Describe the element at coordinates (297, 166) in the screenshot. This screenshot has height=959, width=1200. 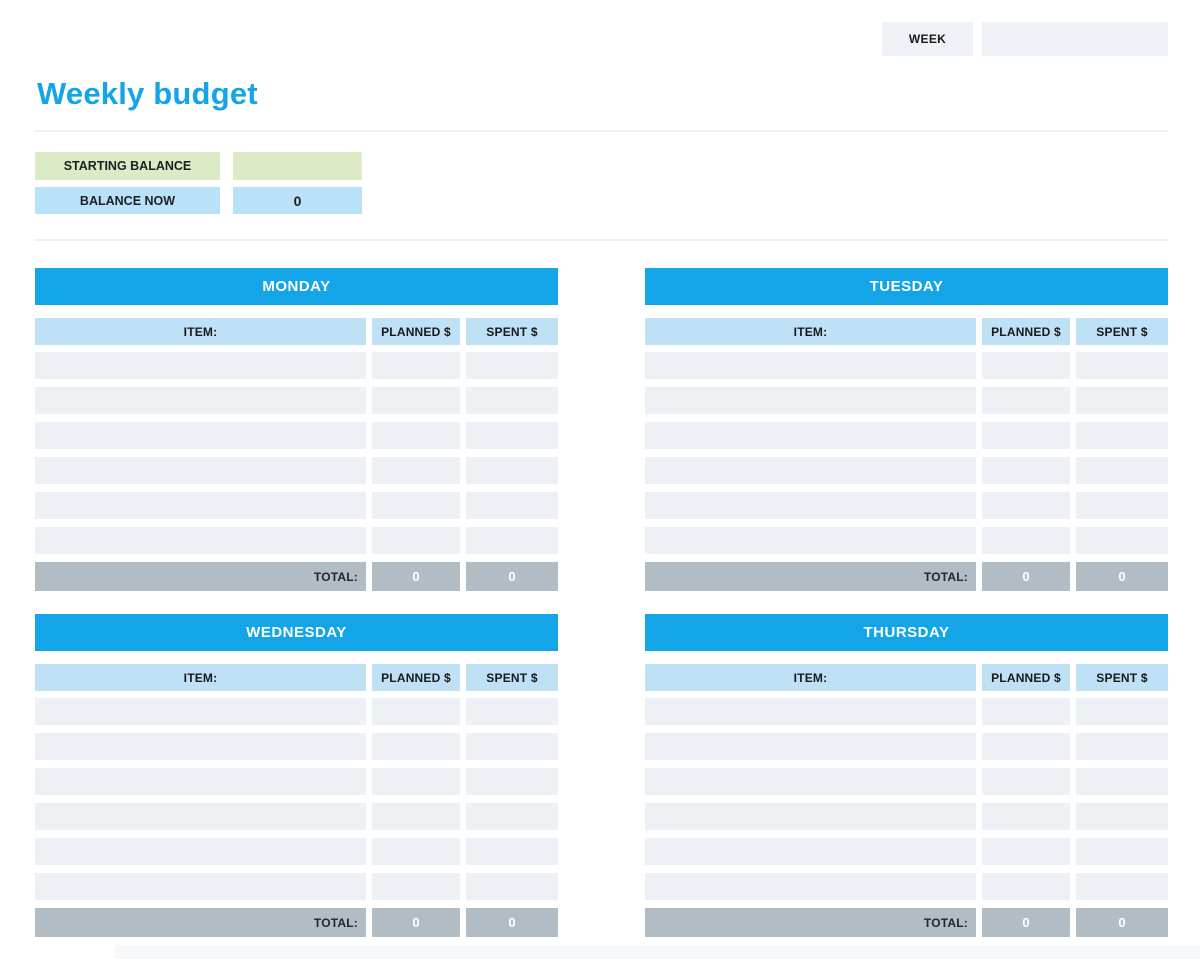
I see `starting-balance-value-cell` at that location.